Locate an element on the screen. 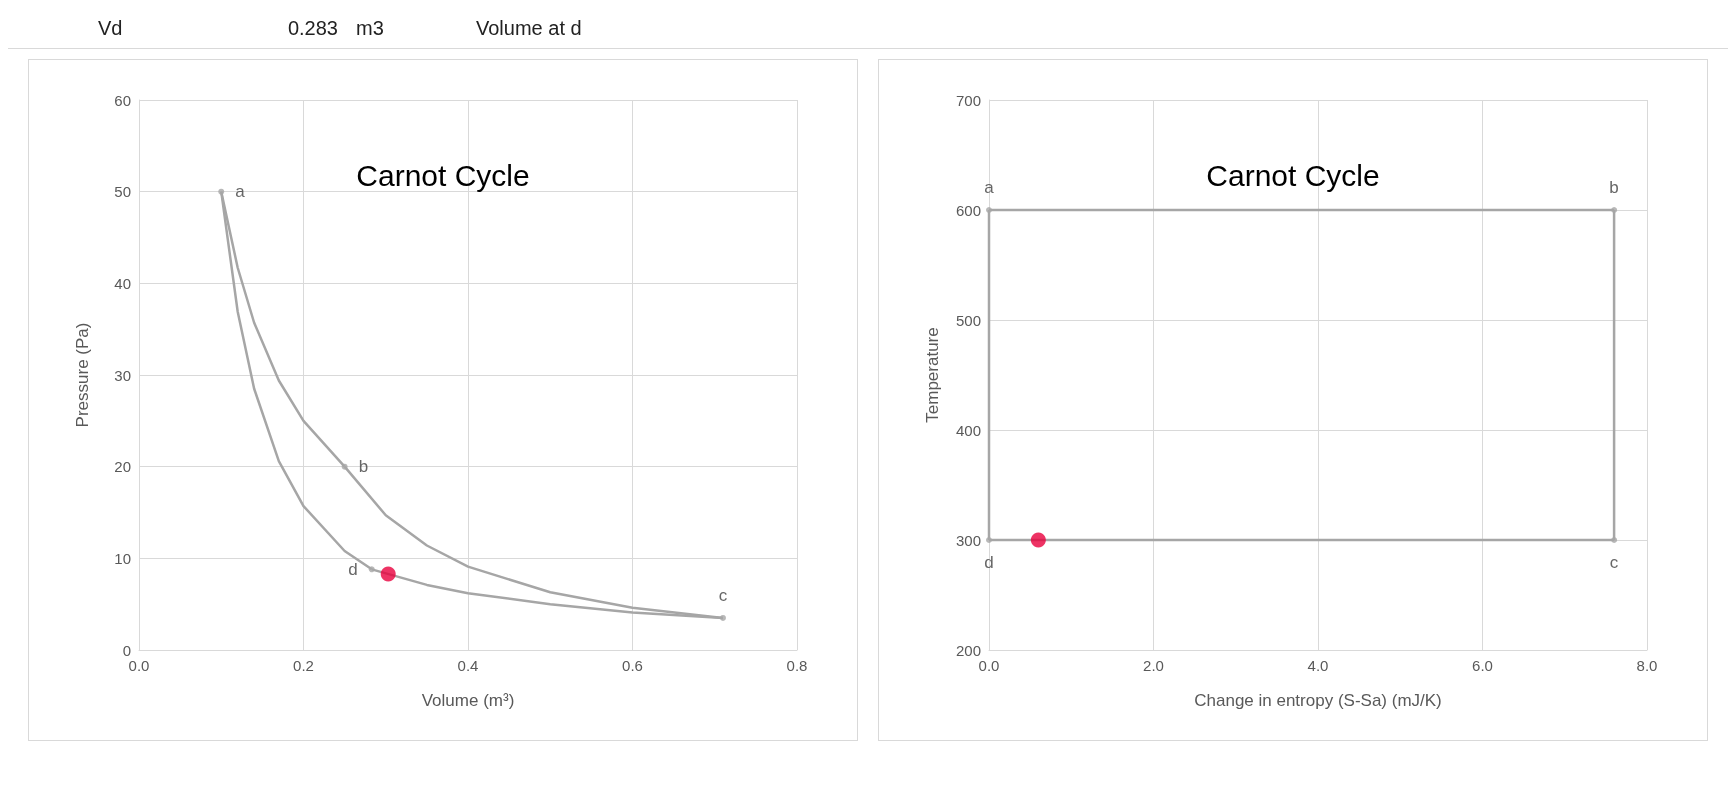  y-tick-label: 40 is located at coordinates (122, 283).